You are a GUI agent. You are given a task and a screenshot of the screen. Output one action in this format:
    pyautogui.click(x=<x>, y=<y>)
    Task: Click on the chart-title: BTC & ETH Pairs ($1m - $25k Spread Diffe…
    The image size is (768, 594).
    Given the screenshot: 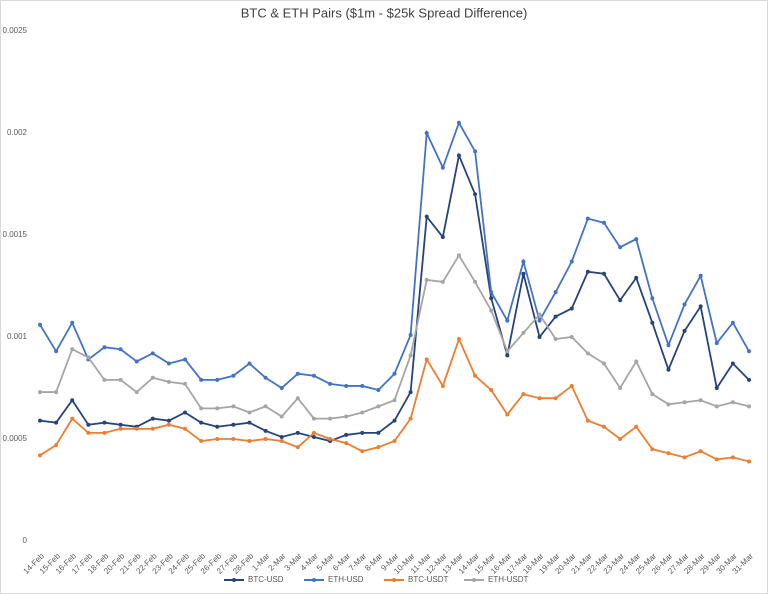 What is the action you would take?
    pyautogui.click(x=384, y=12)
    